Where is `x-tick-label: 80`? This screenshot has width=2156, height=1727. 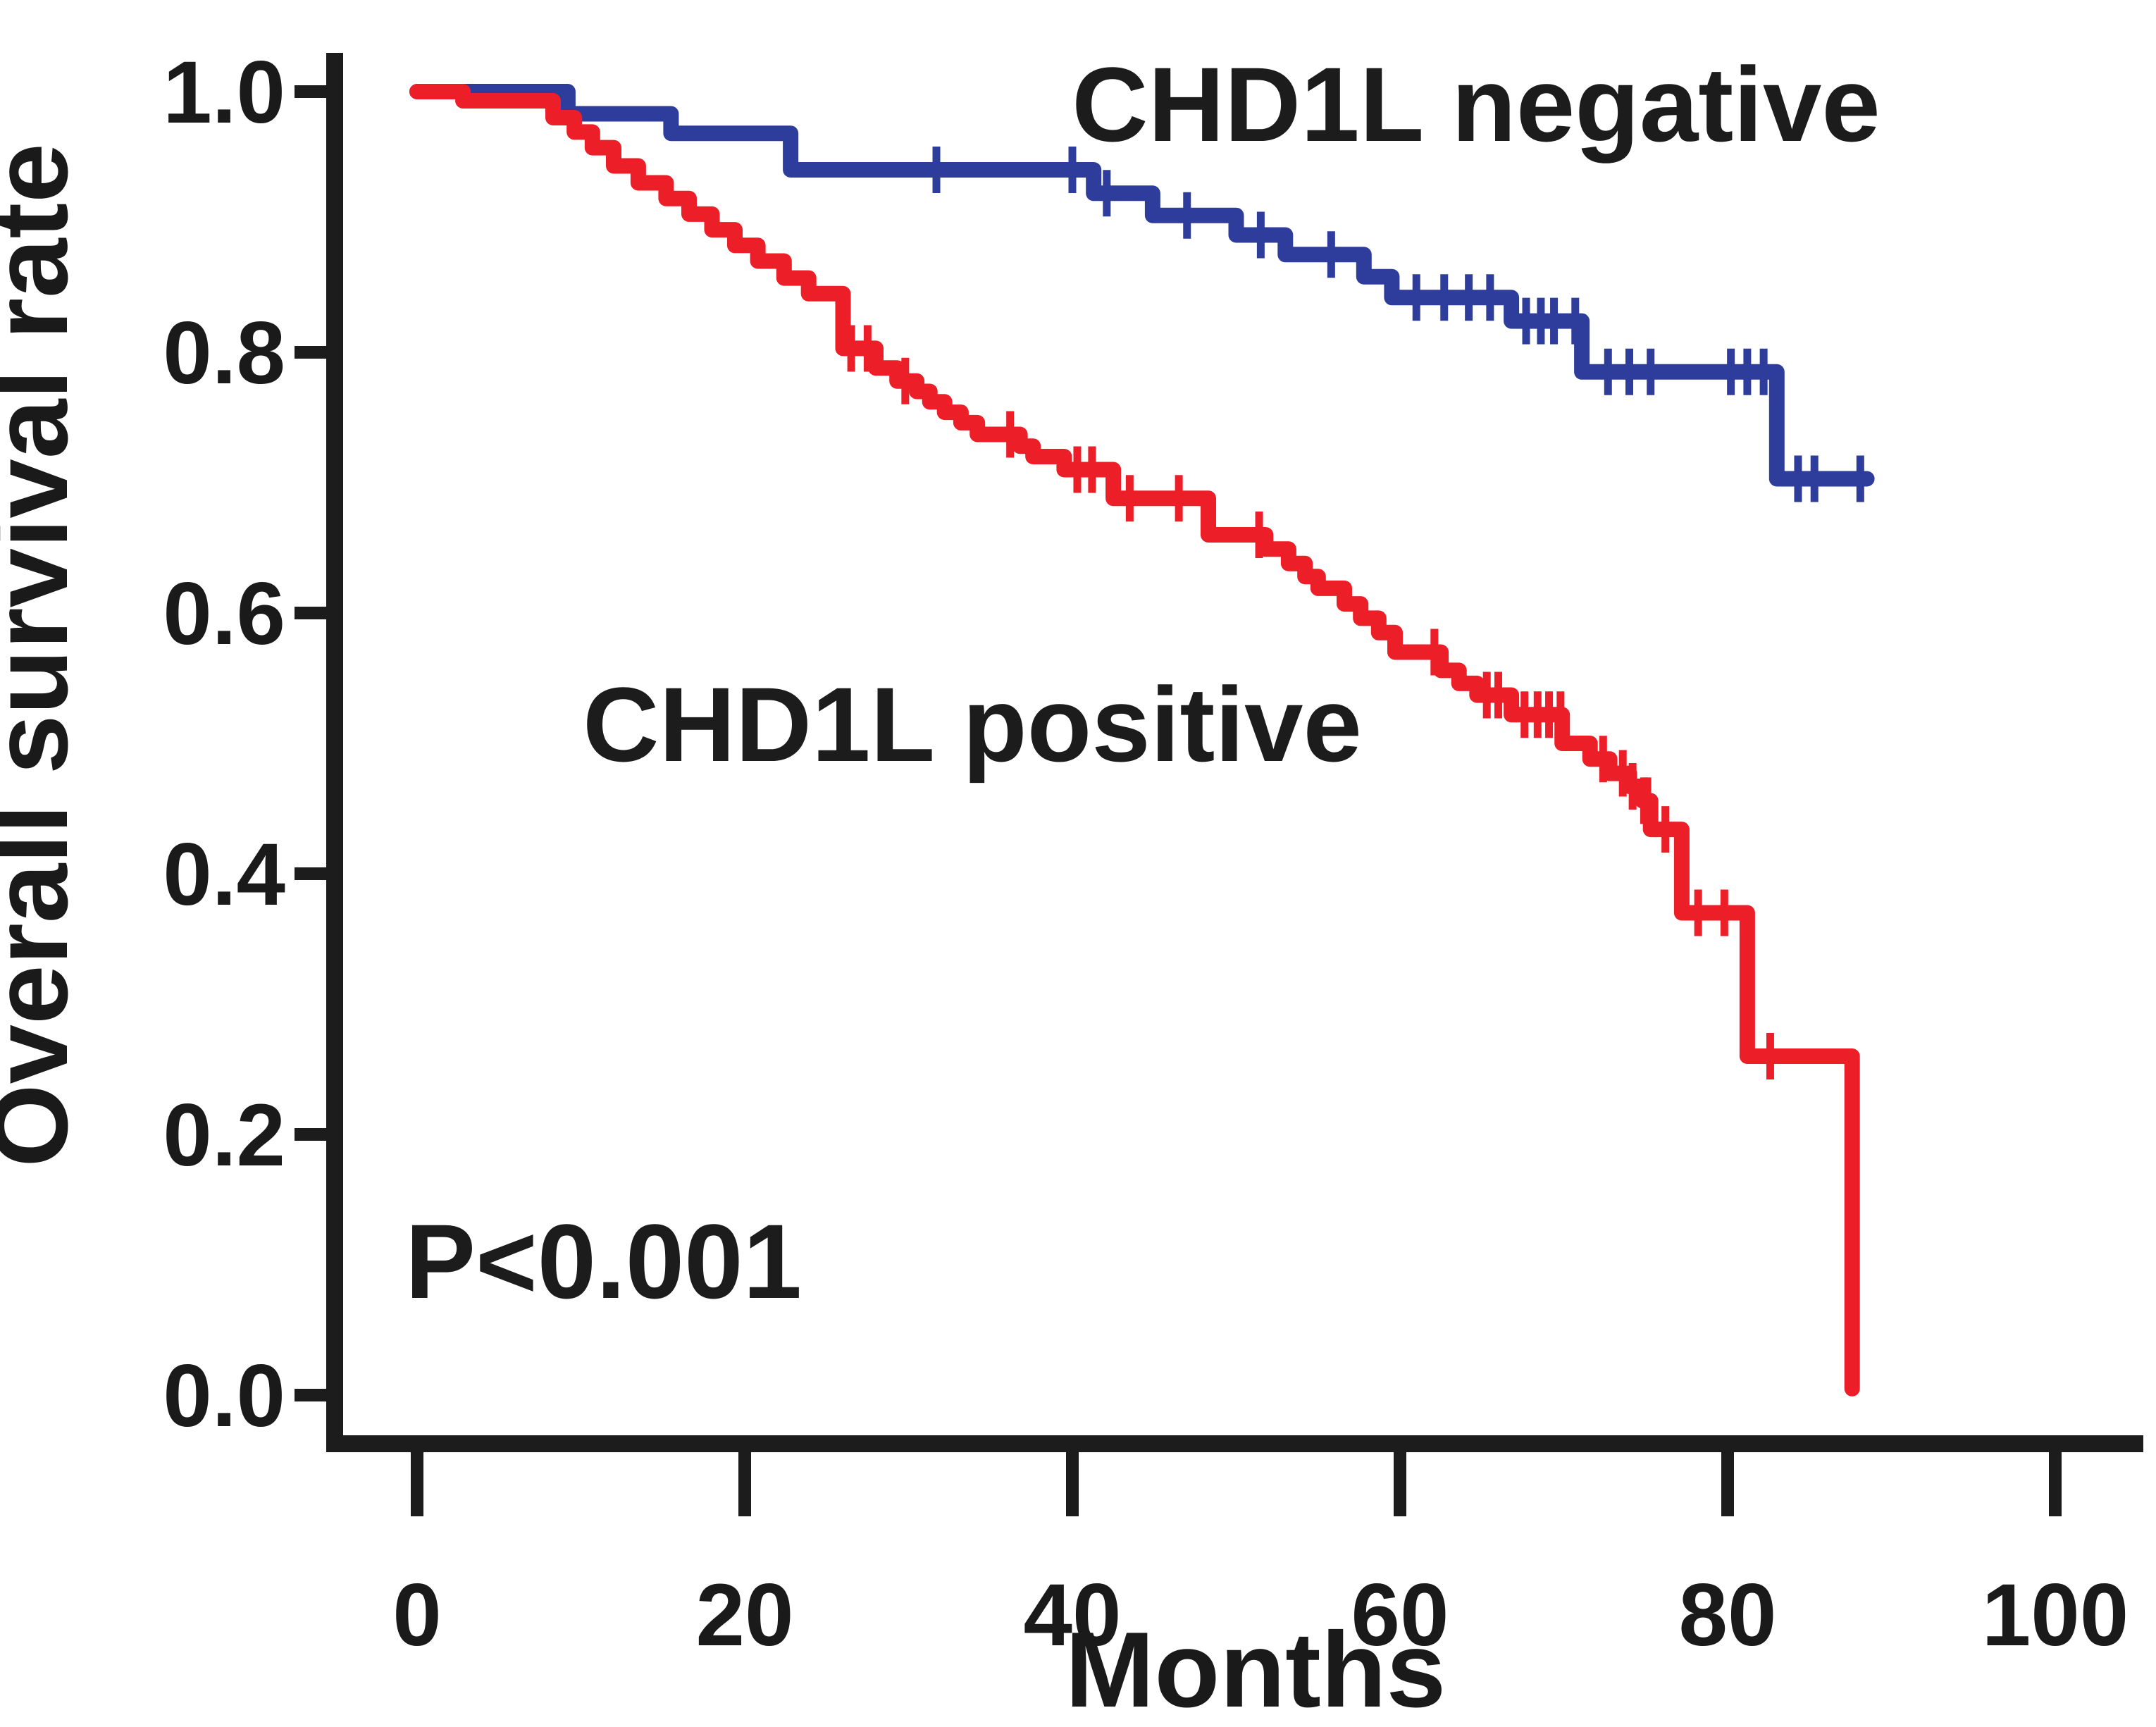 x-tick-label: 80 is located at coordinates (1727, 1615).